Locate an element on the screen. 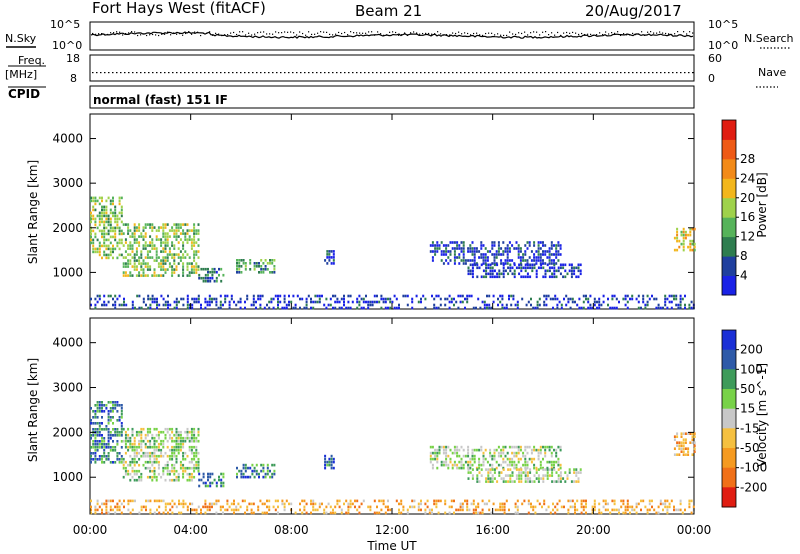 This screenshot has height=554, width=800. velocity-colorbar-segment is located at coordinates (729, 458).